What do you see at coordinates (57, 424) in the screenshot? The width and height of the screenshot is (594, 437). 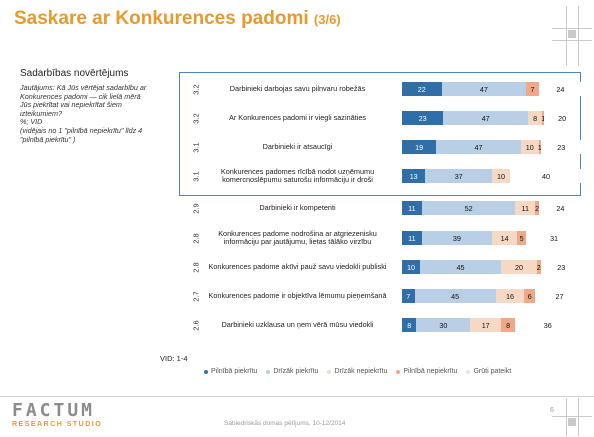 I see `logo-tagline: RESEARCH STUDIO` at bounding box center [57, 424].